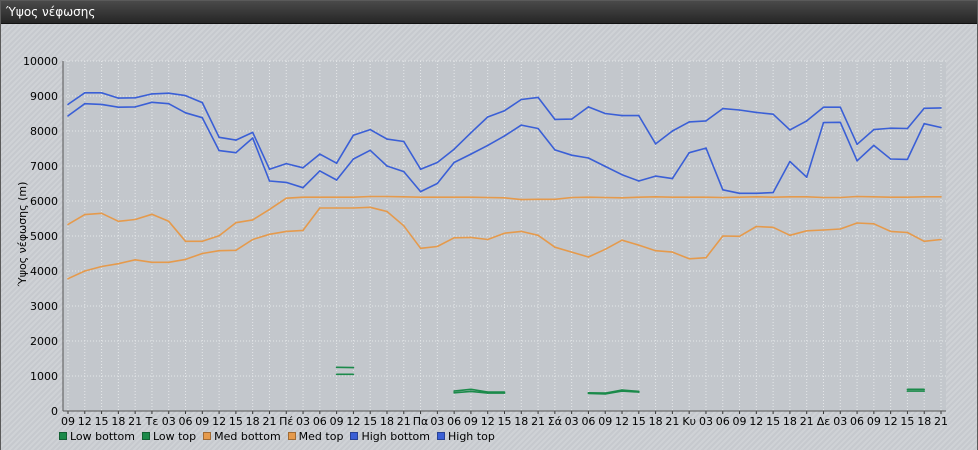  I want to click on x-tick-label: Κυ, so click(689, 421).